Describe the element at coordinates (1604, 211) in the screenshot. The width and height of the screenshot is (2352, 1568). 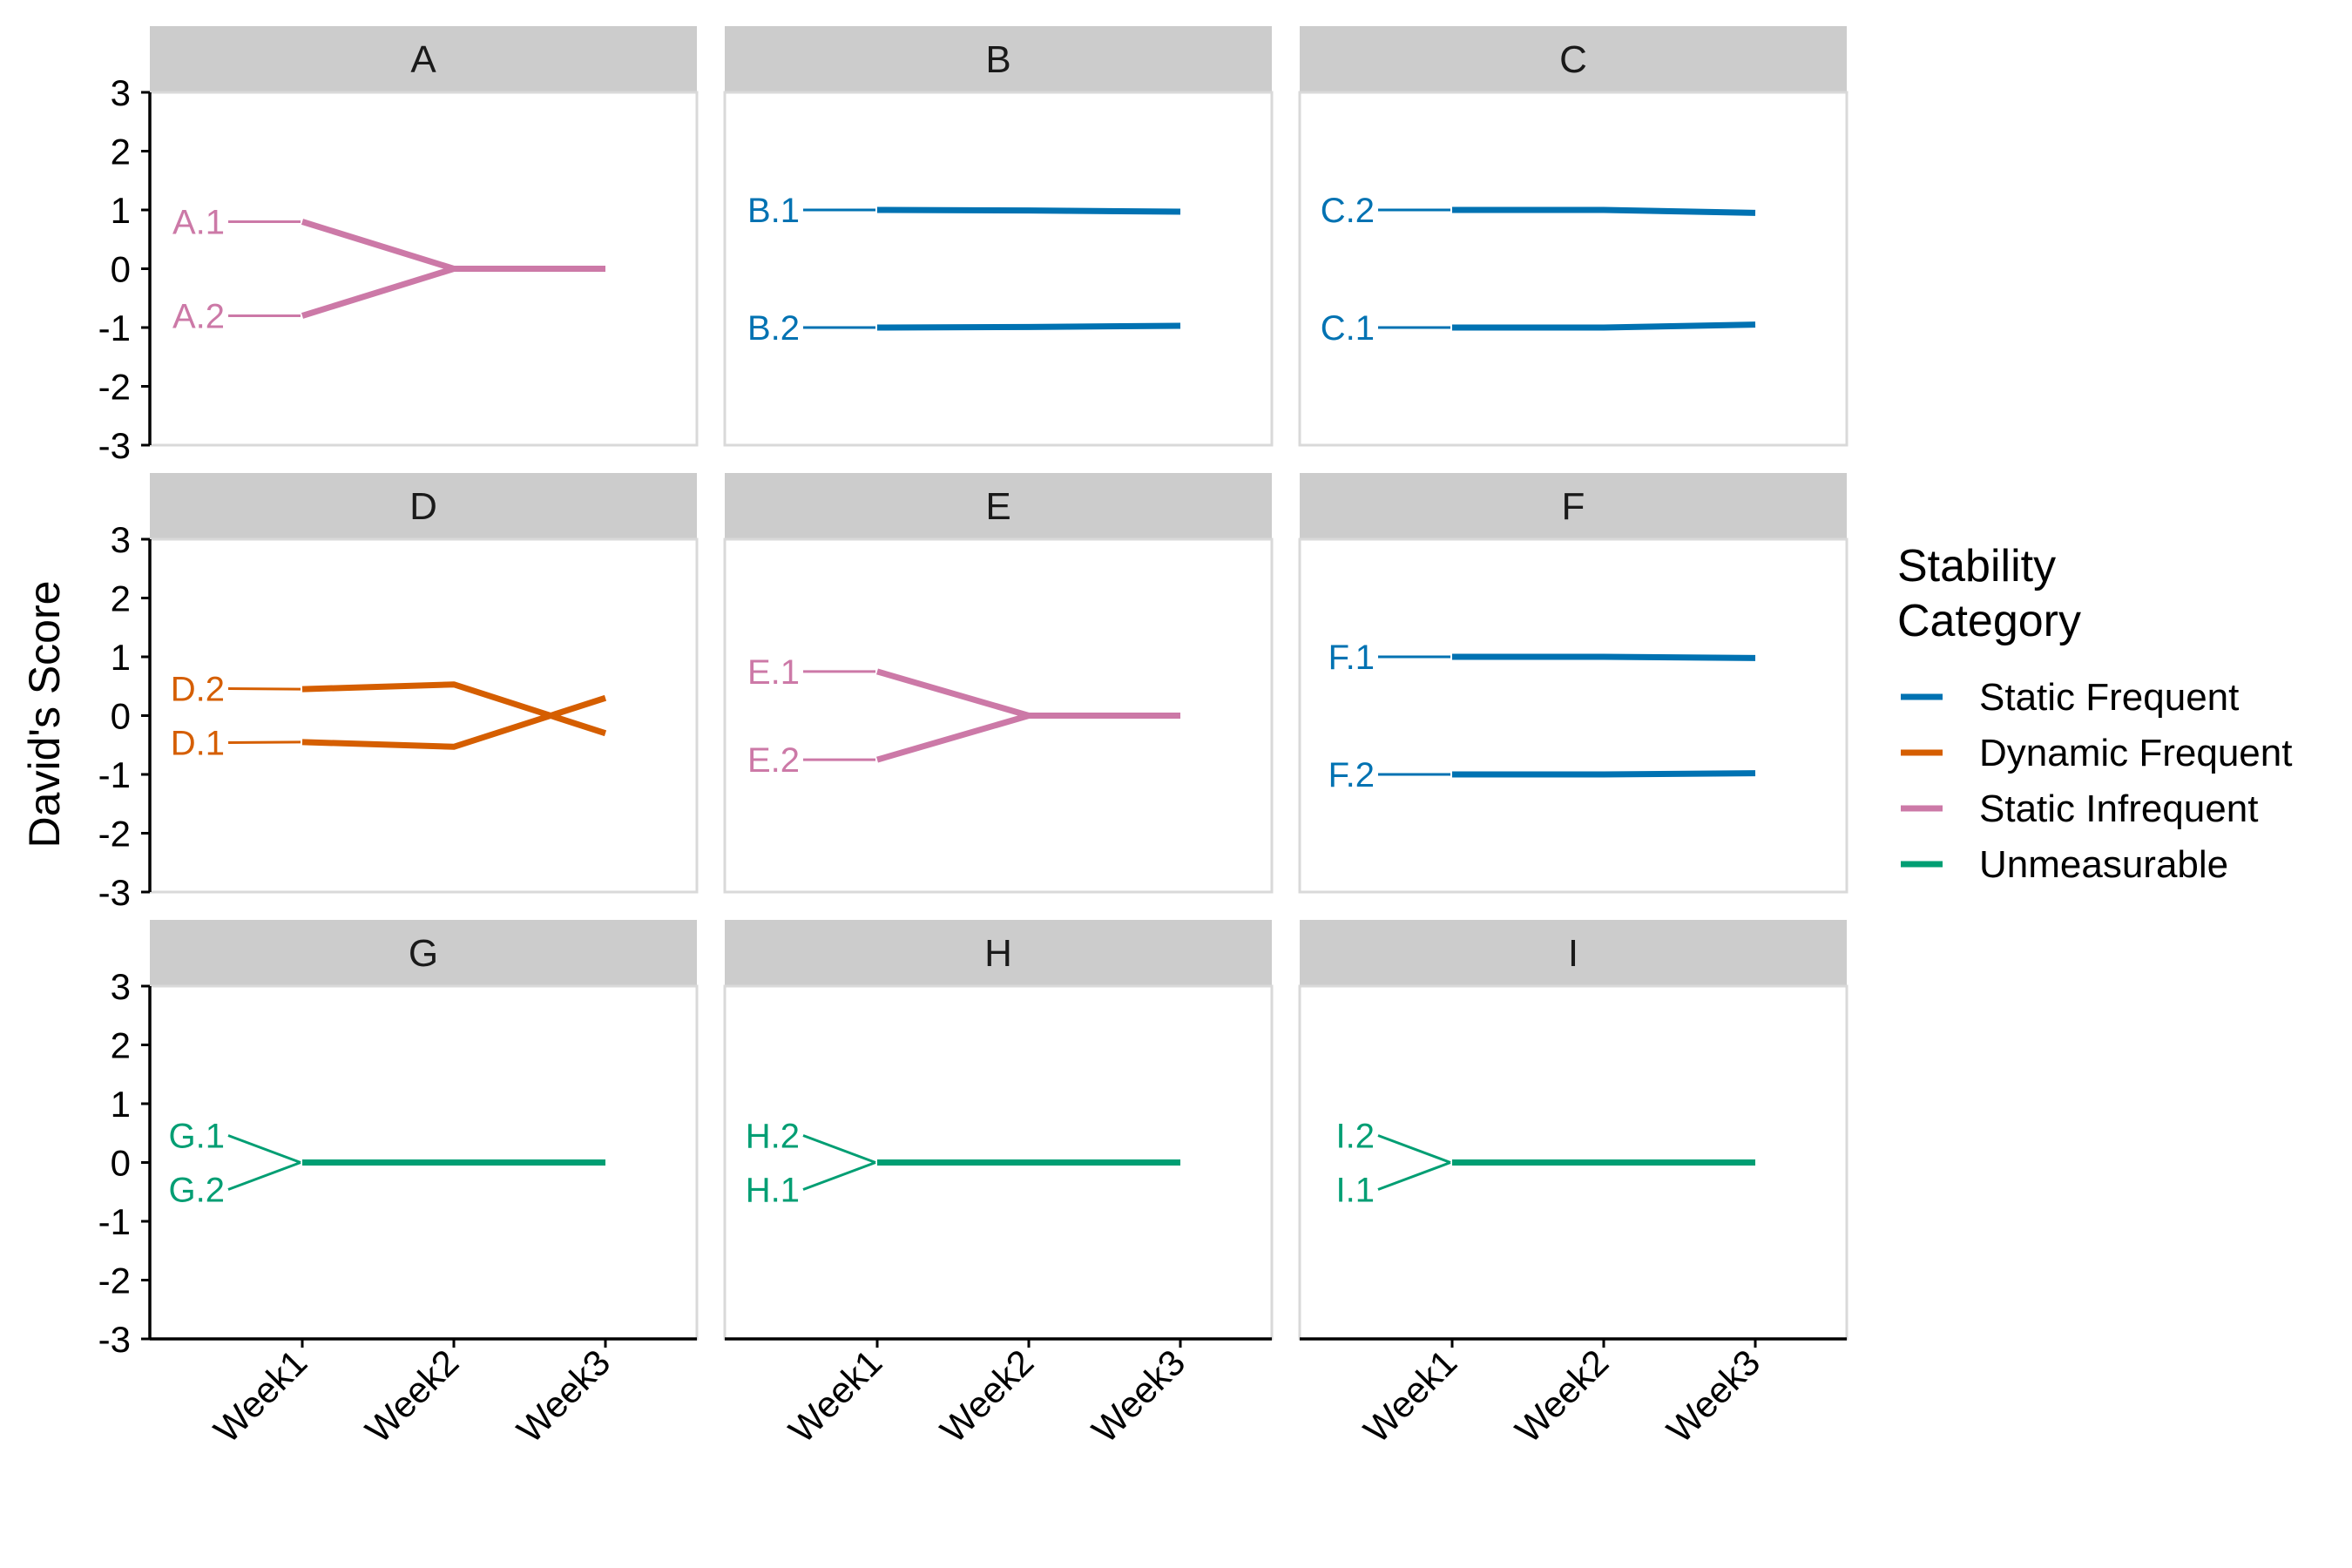
I see `series-line-C.2` at that location.